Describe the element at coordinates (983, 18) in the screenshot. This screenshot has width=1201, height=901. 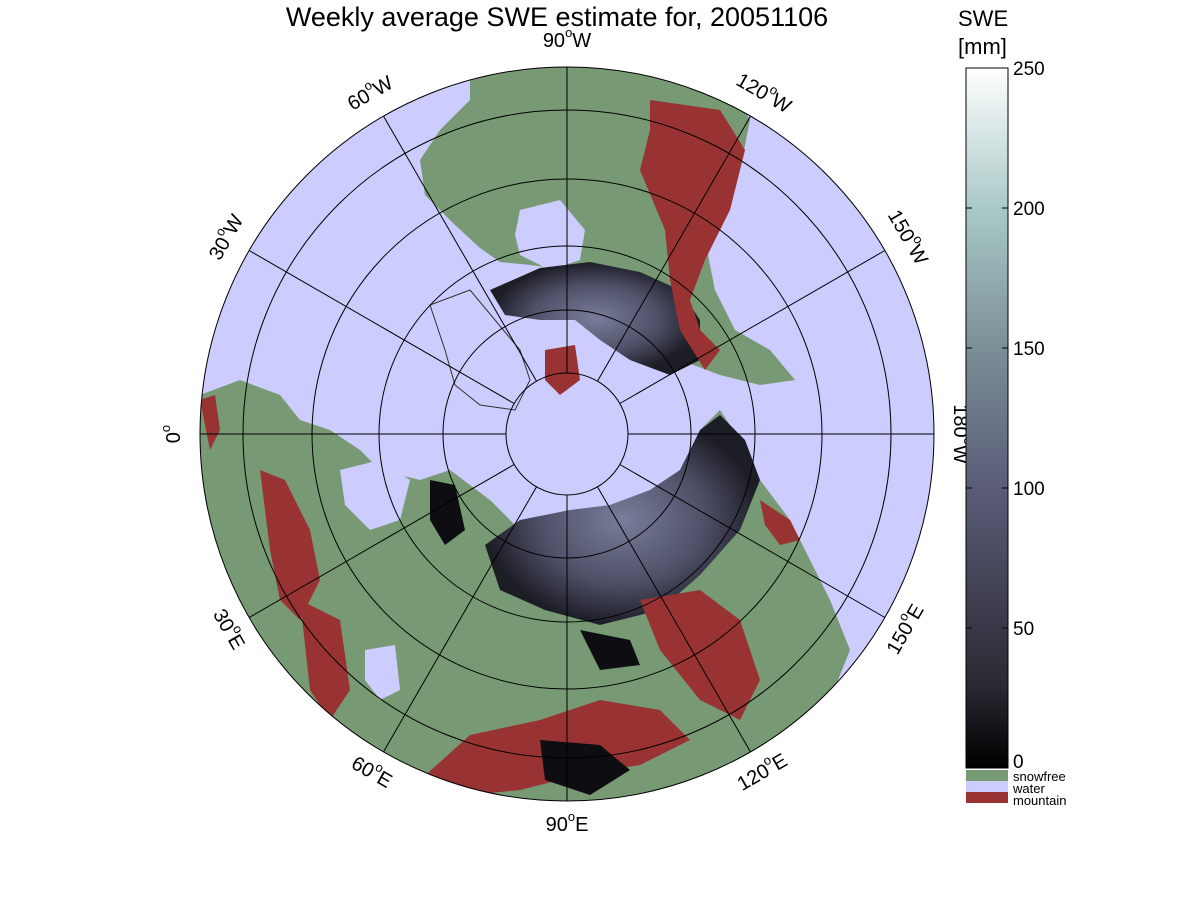
I see `colorbar-title-quantity: SWE` at that location.